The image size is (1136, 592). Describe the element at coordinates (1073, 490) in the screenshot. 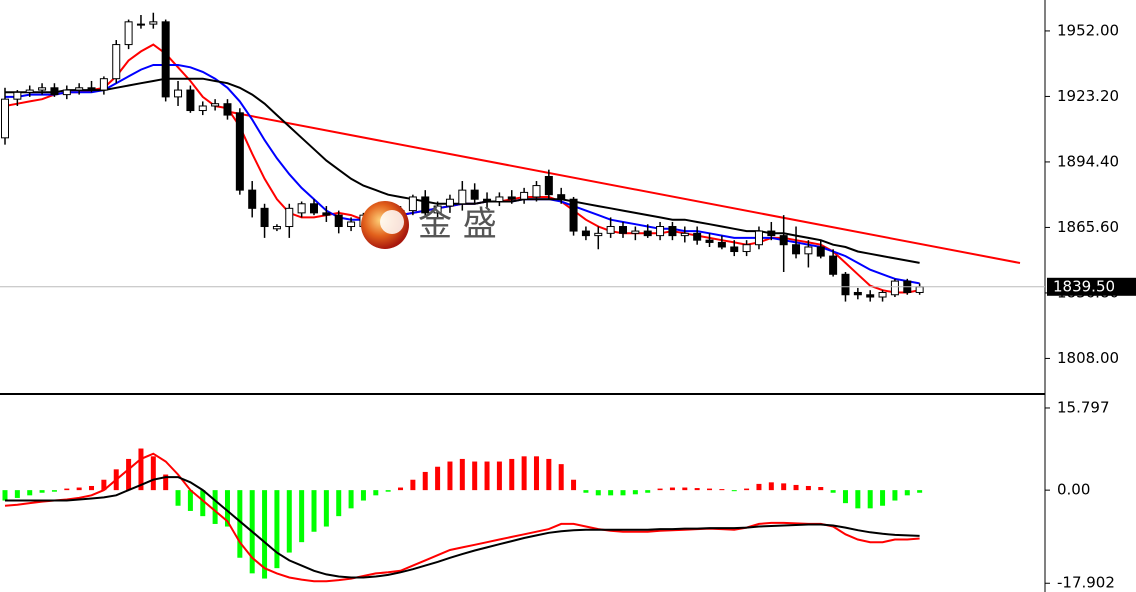

I see `y-tick-label: 0.00` at that location.